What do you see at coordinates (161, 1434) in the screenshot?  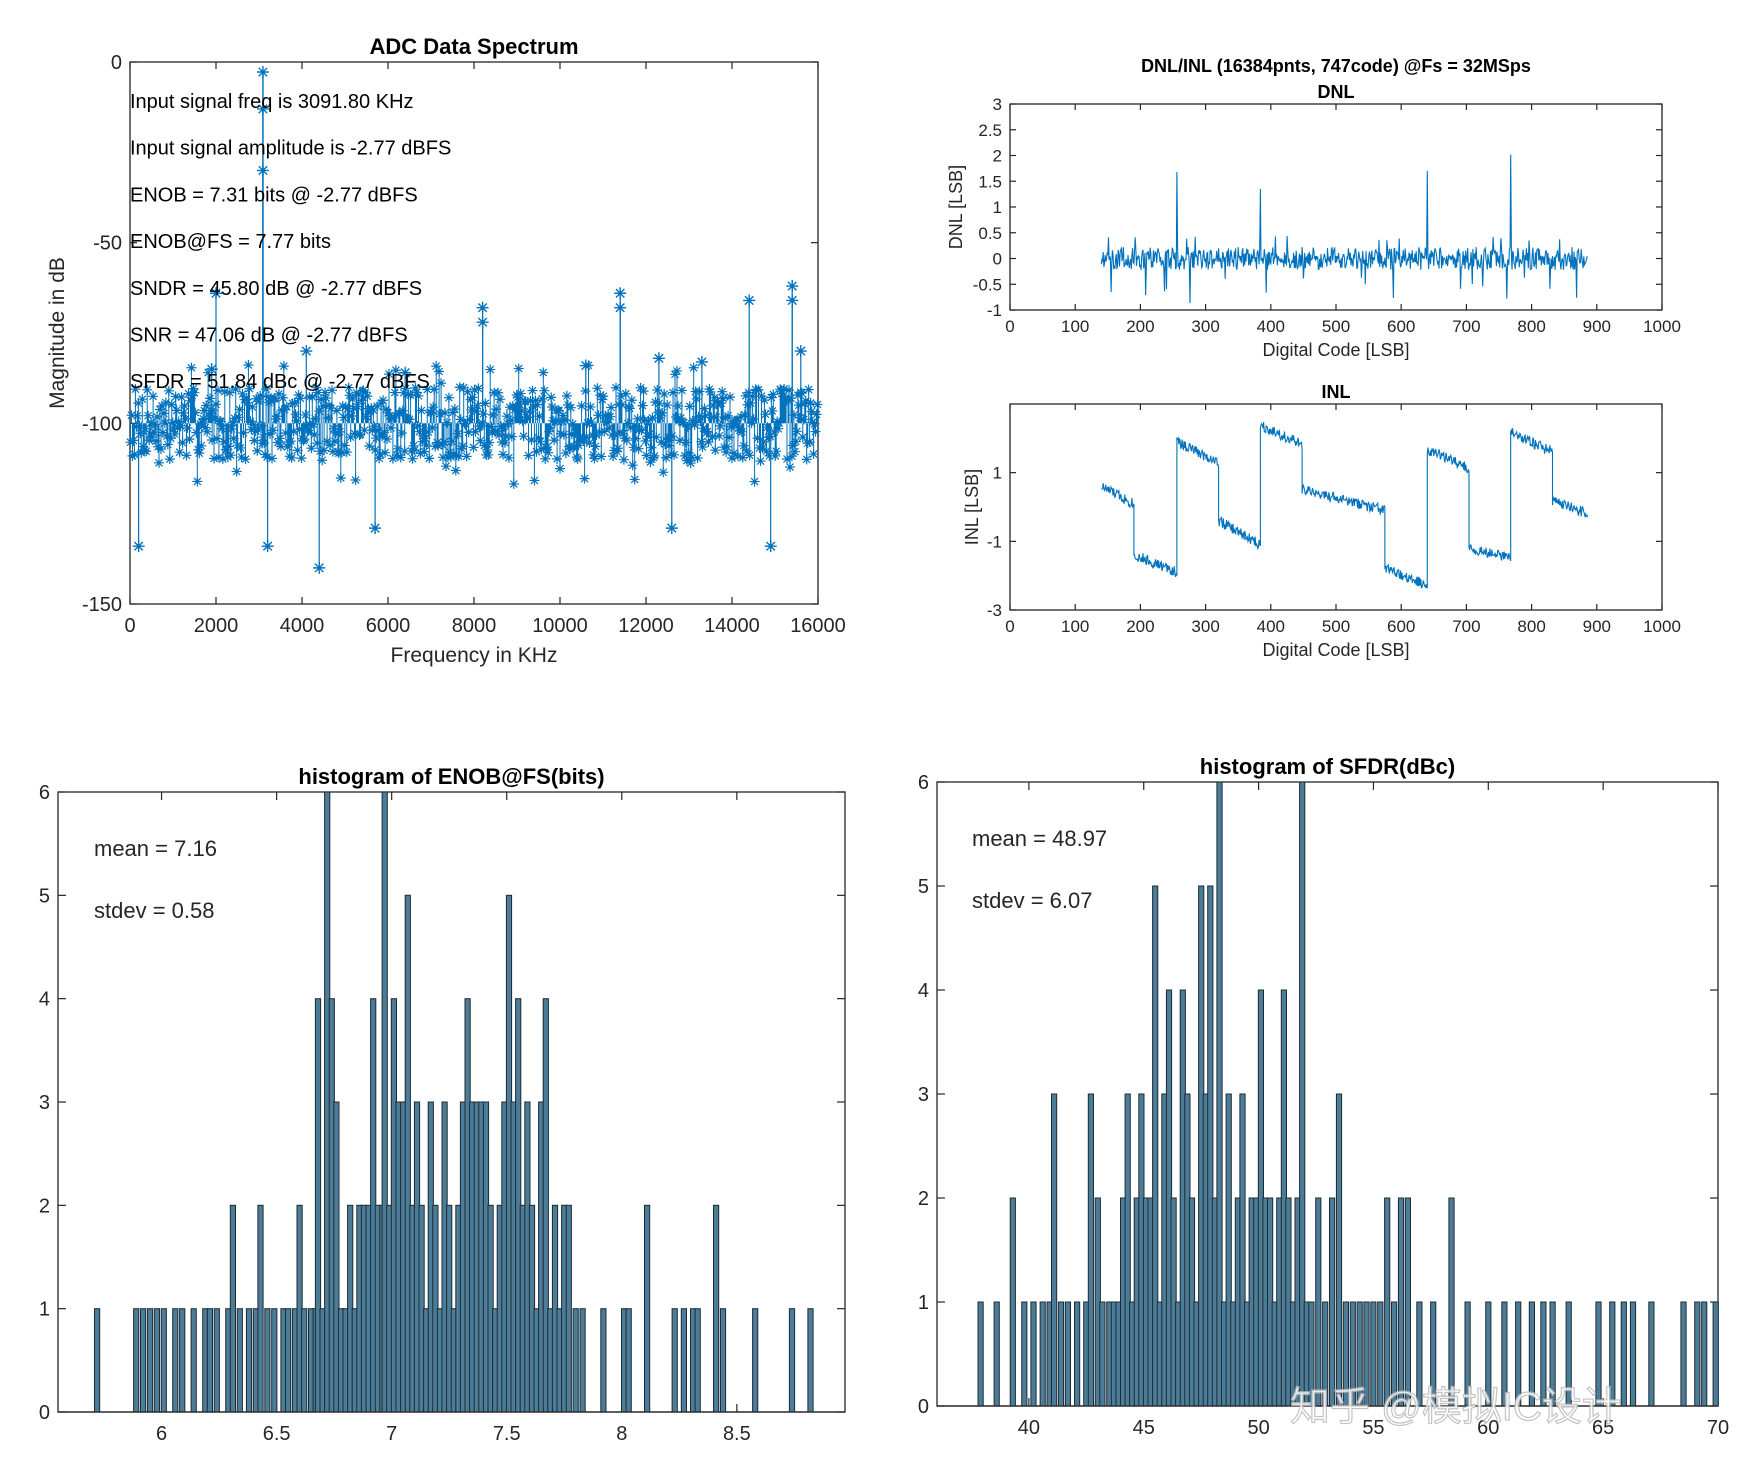 I see `hist_enob-xtick-label: 6` at bounding box center [161, 1434].